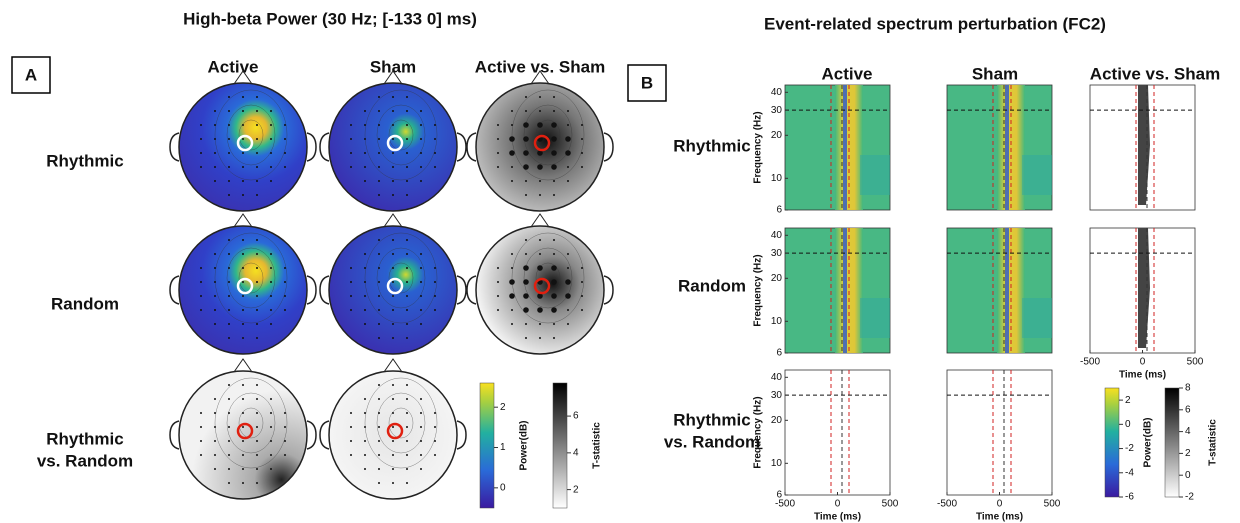  Describe the element at coordinates (947, 504) in the screenshot. I see `x-tick-label: -500` at that location.